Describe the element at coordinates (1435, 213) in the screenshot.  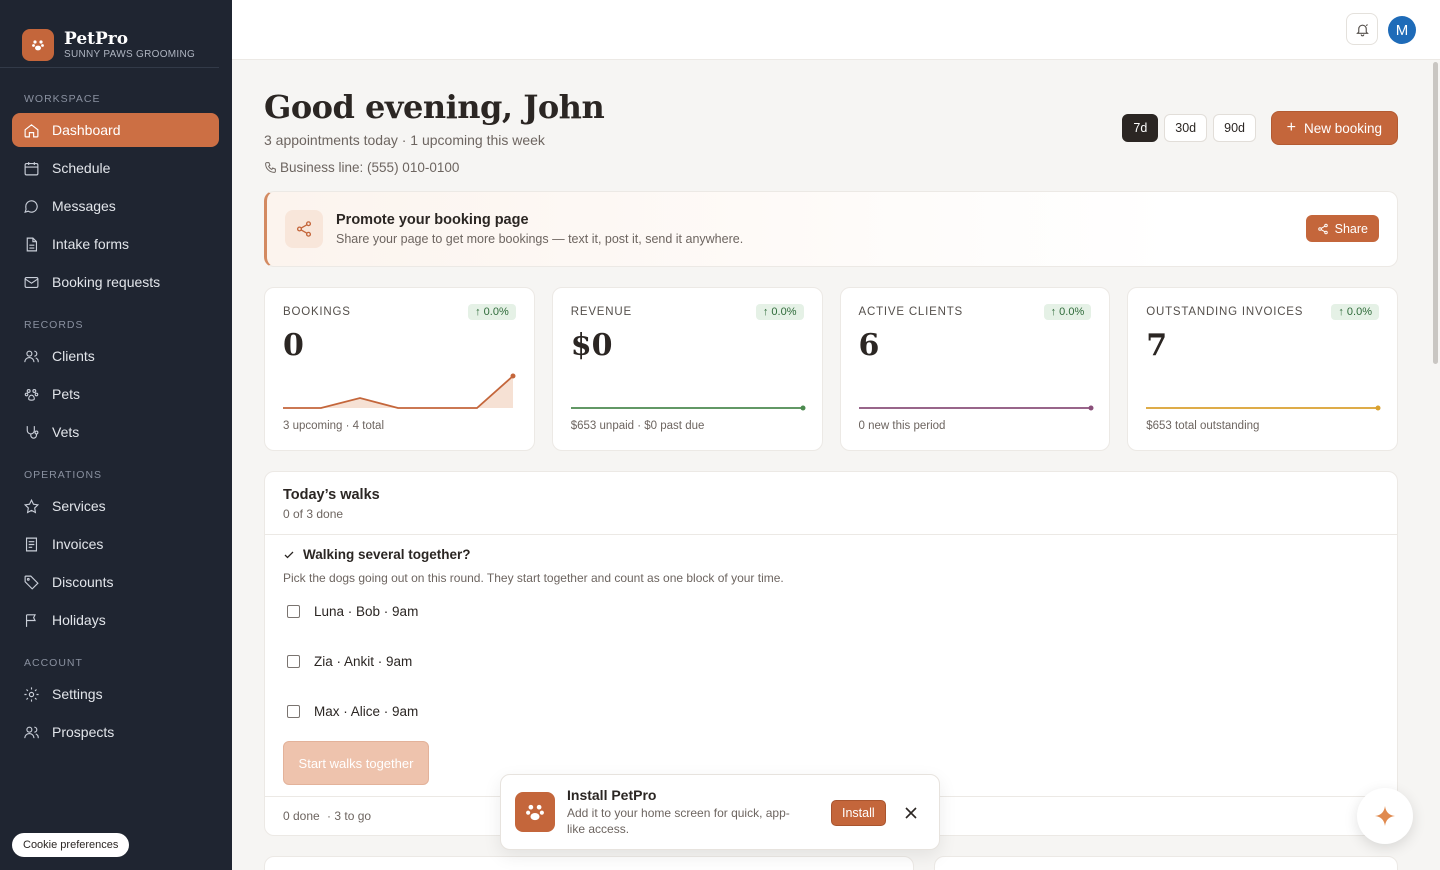
I see `page-scrollbar` at that location.